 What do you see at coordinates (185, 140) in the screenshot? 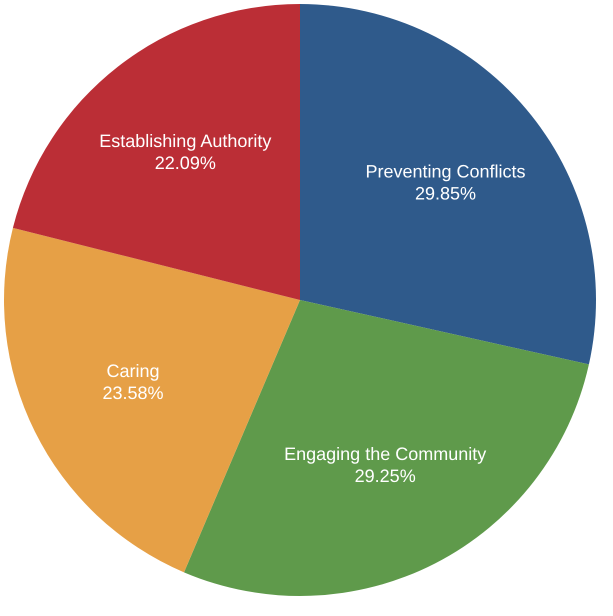
I see `slice-label: Establishing Authority` at bounding box center [185, 140].